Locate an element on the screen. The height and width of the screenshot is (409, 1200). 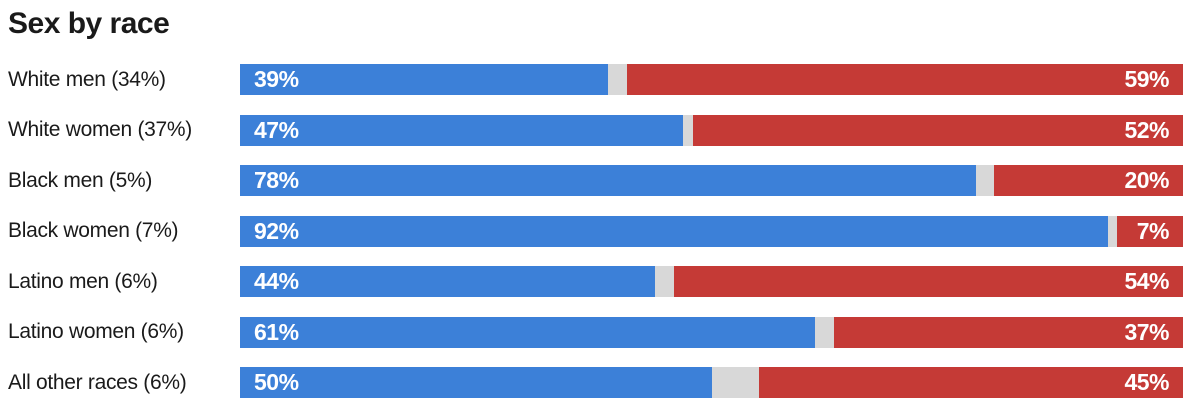
stacked-bar: 47% 52% is located at coordinates (711, 130).